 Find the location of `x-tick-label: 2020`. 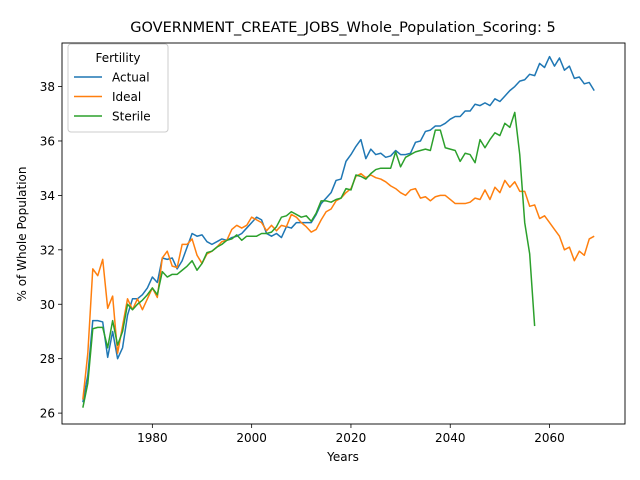

x-tick-label: 2020 is located at coordinates (351, 438).